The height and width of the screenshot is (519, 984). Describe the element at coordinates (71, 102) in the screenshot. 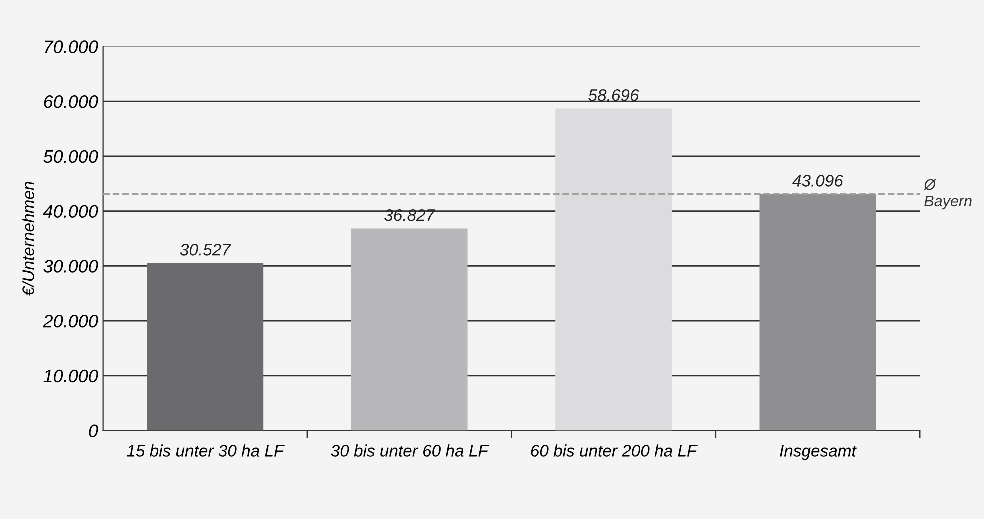

I see `y-tick-label: 60.000` at that location.